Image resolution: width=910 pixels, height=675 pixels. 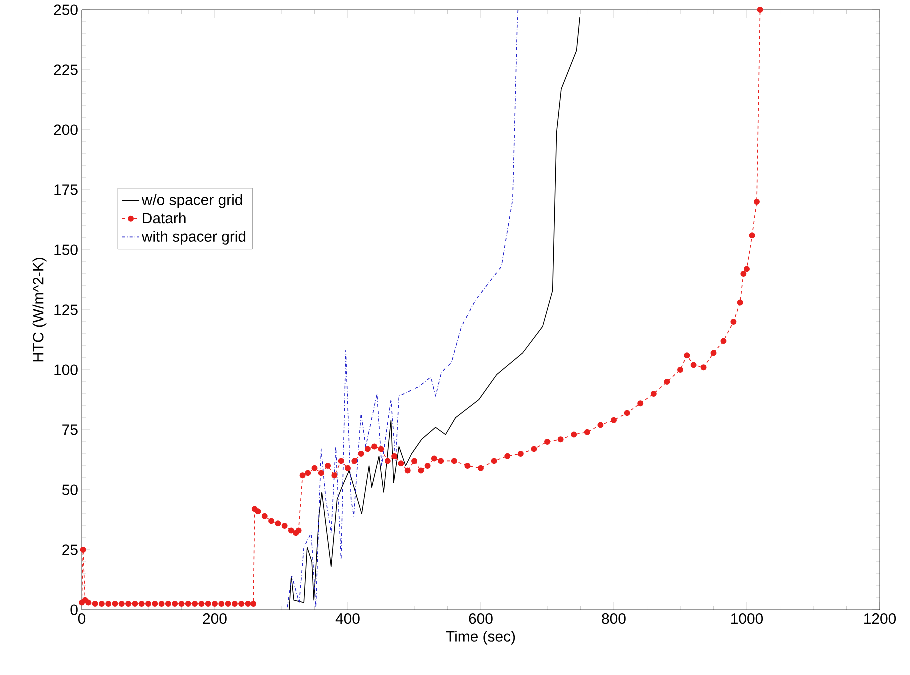 What do you see at coordinates (880, 619) in the screenshot?
I see `x-tick-label: 1200` at bounding box center [880, 619].